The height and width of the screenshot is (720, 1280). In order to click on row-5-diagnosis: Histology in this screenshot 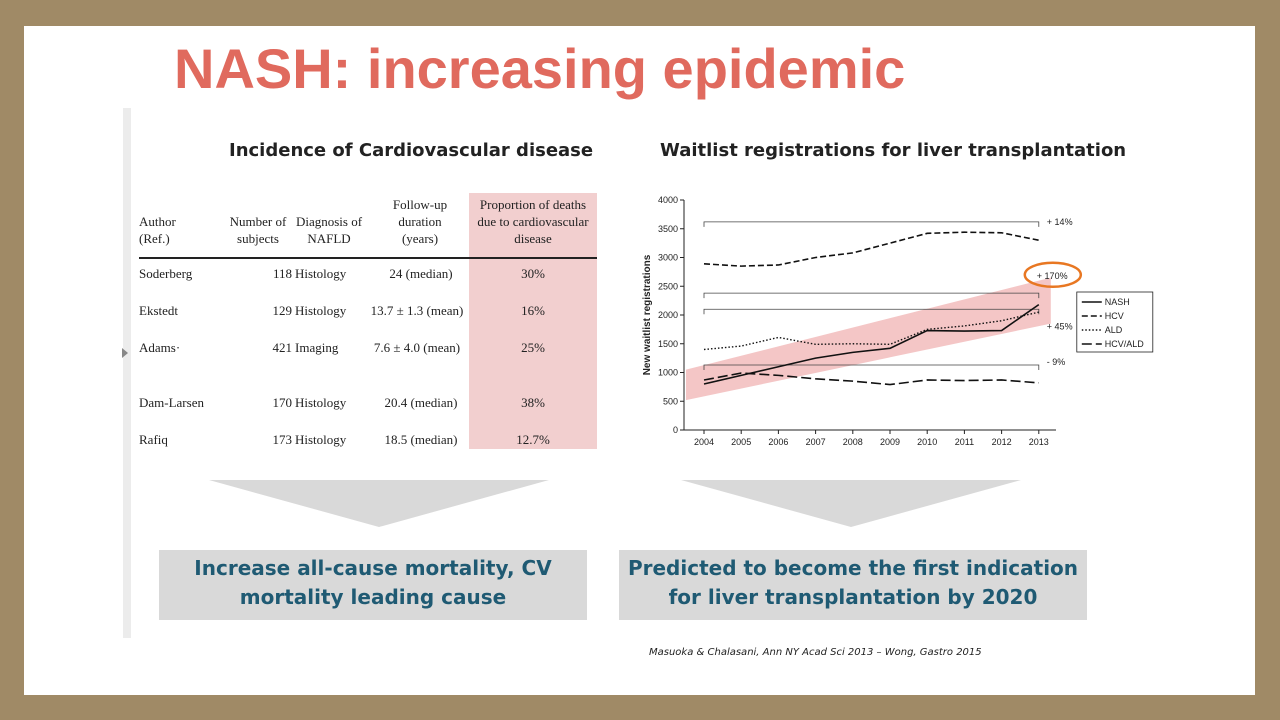, I will do `click(321, 439)`.